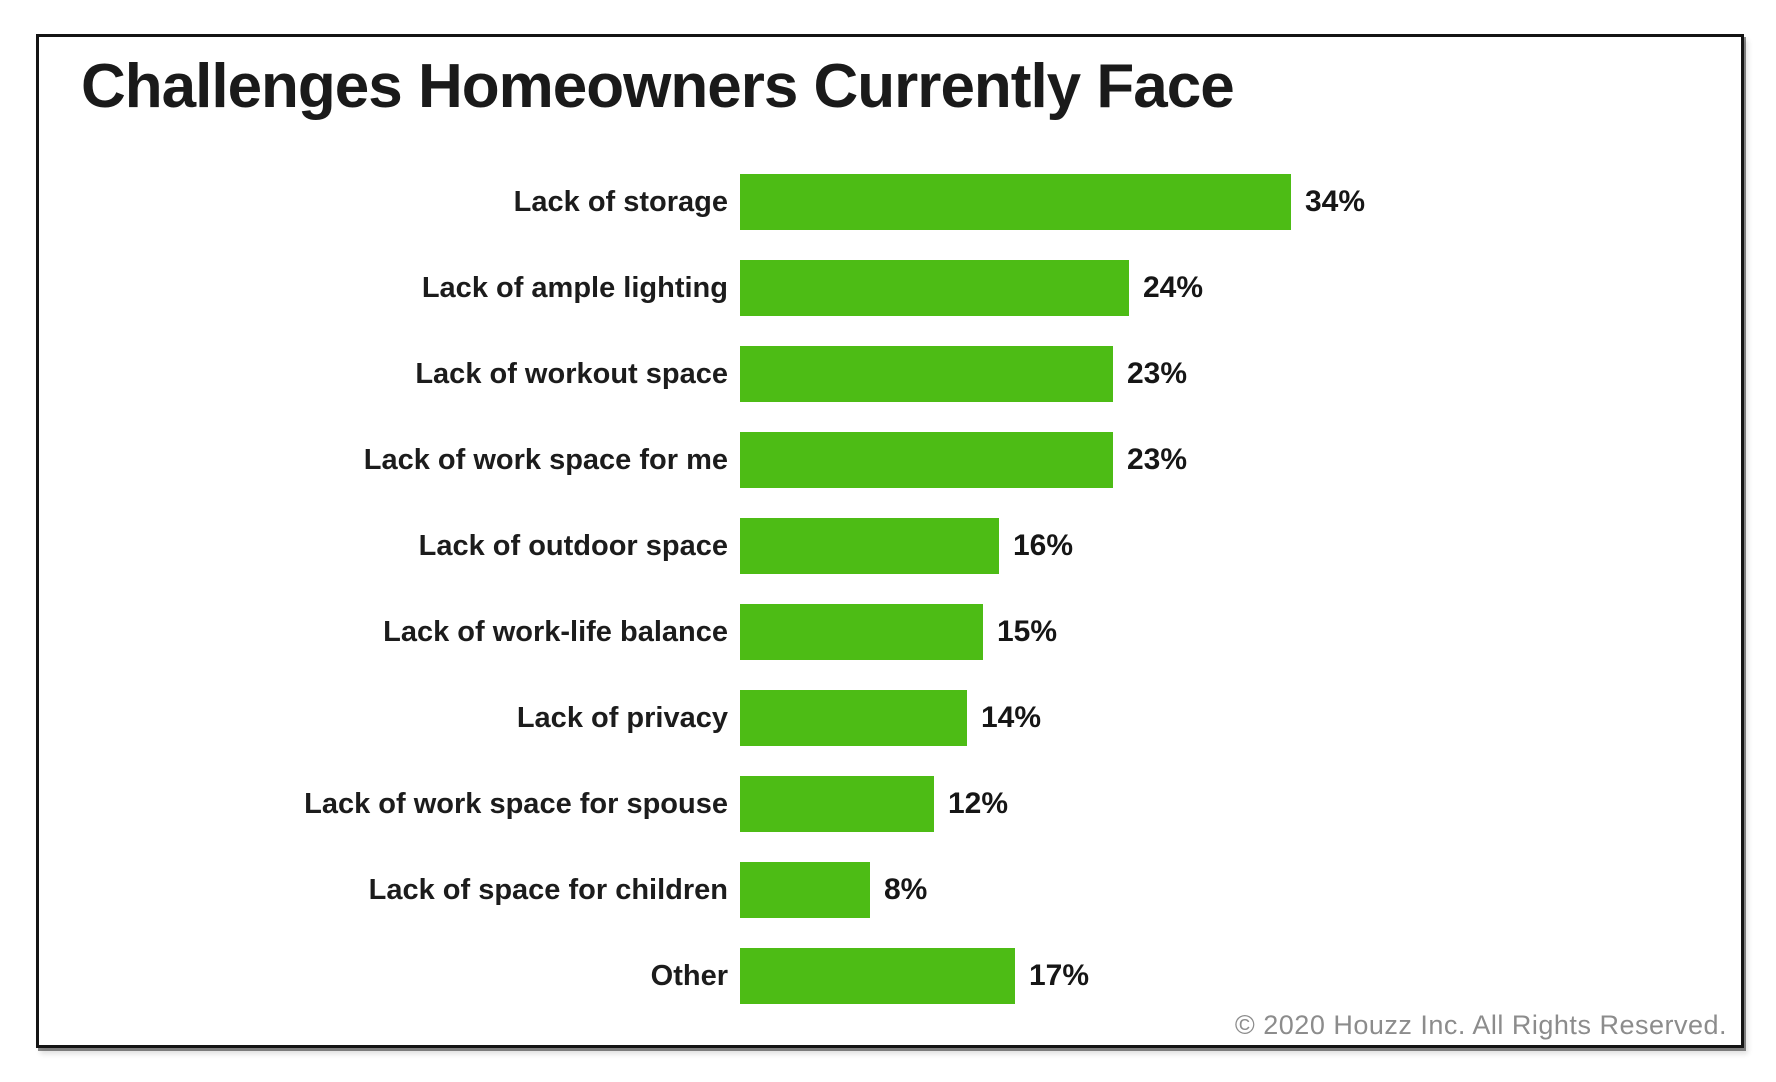 This screenshot has width=1776, height=1082. I want to click on bar-track: 16%, so click(1240, 546).